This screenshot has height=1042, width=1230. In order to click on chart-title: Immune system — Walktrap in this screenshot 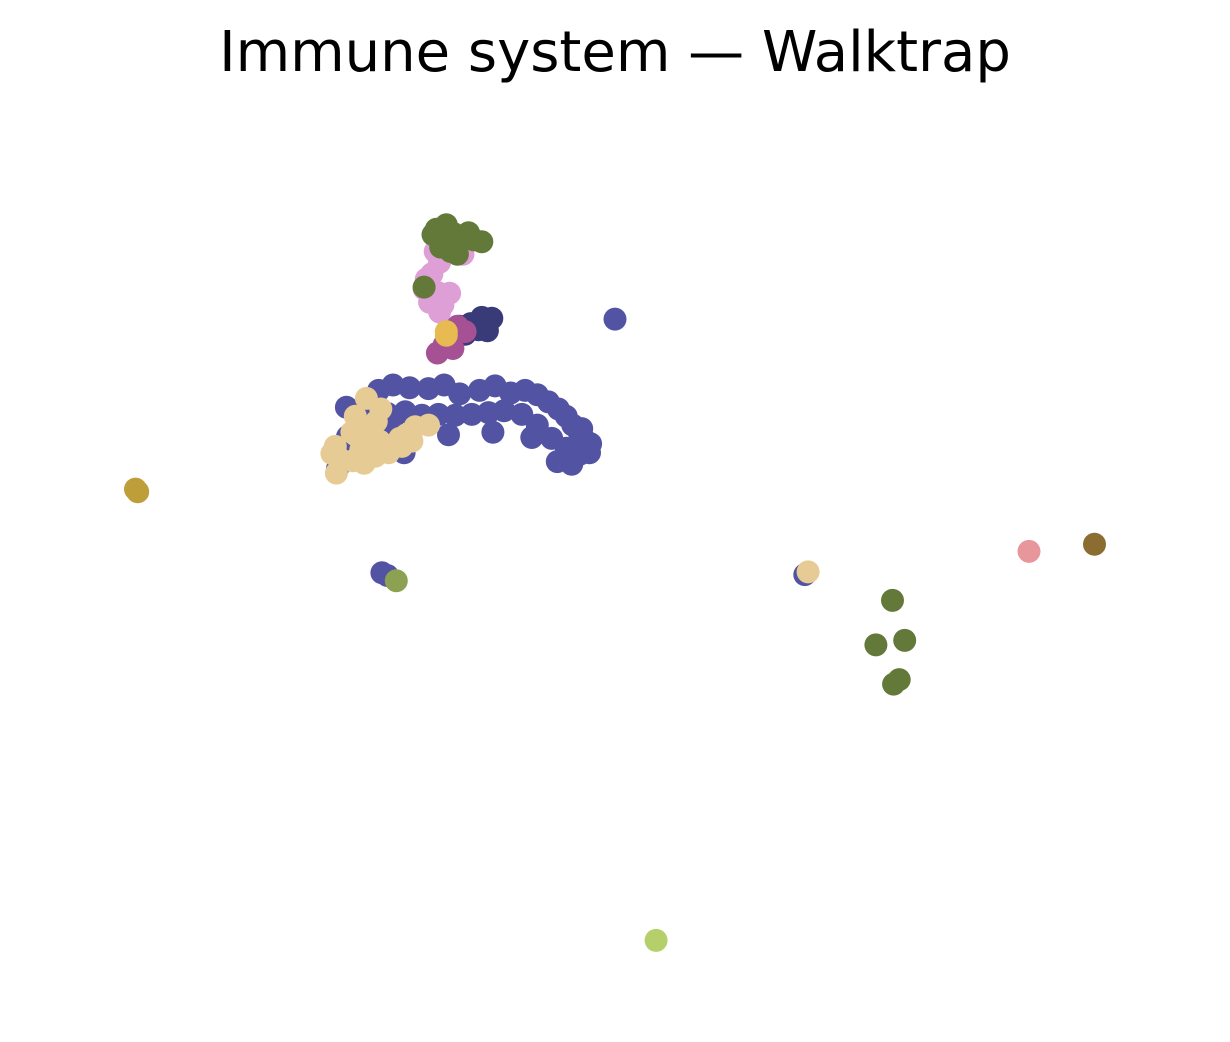, I will do `click(615, 52)`.